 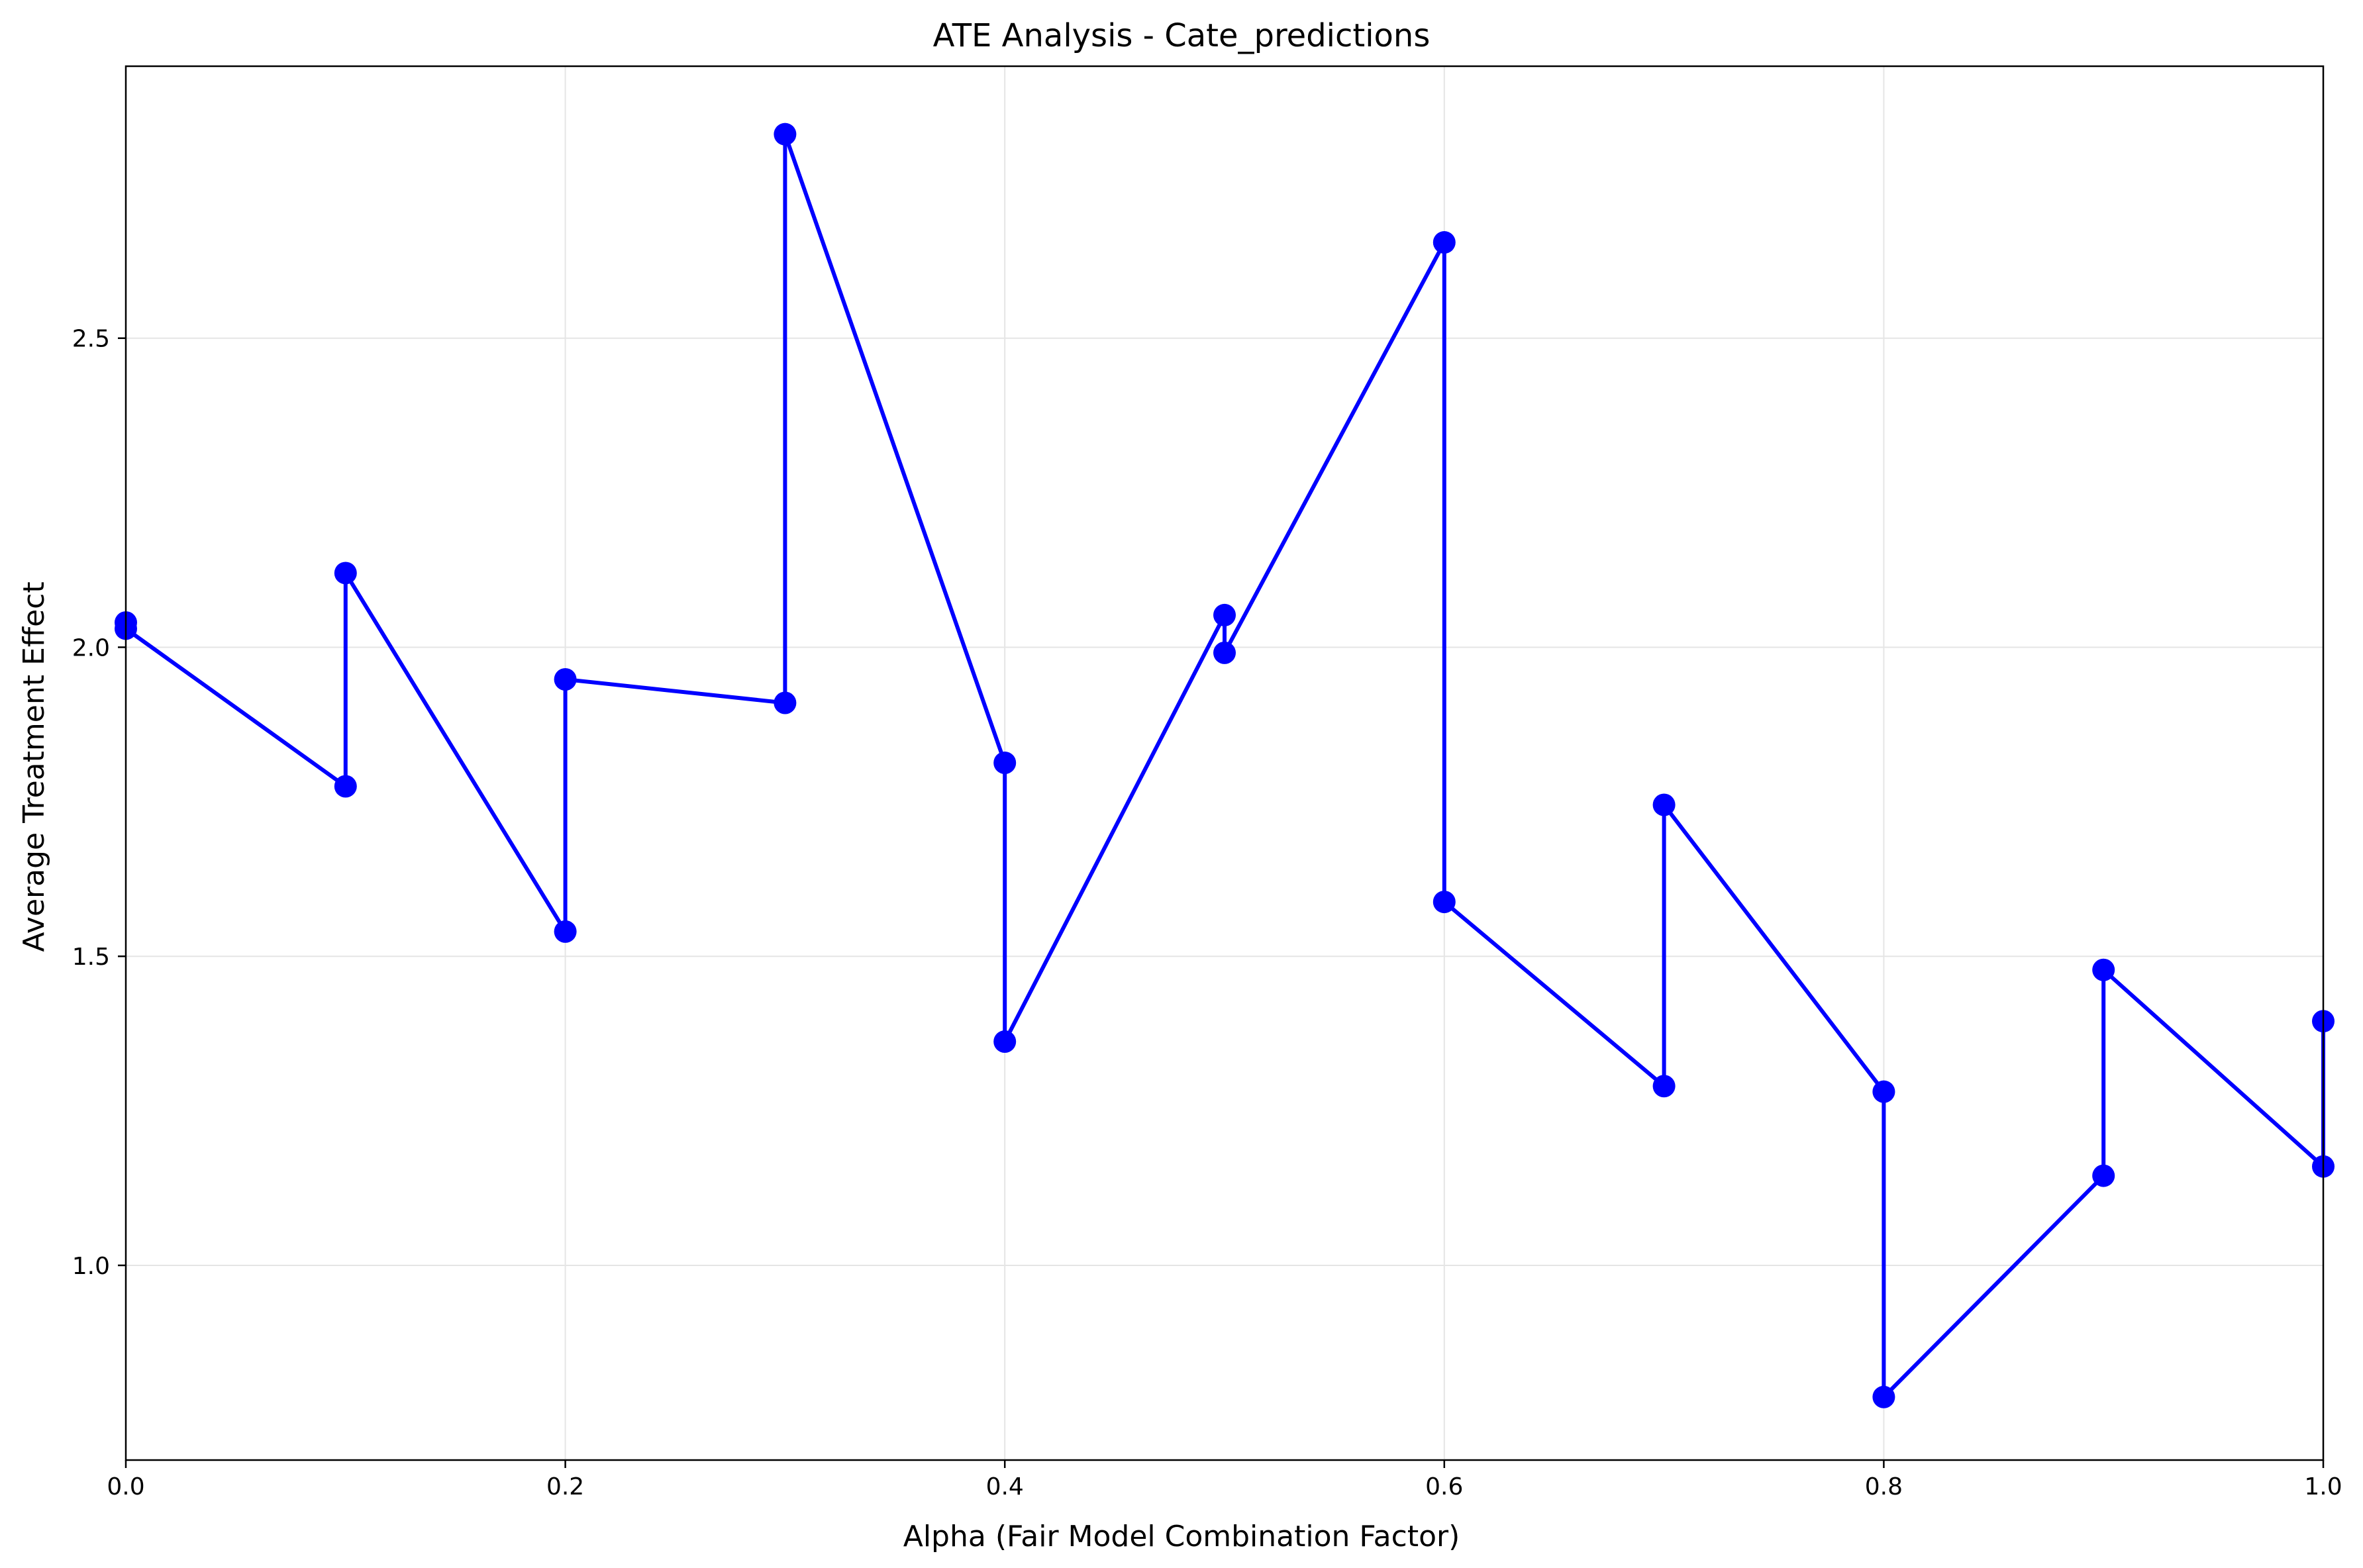 I want to click on x-tick-label-5: 1.0, so click(x=2323, y=1486).